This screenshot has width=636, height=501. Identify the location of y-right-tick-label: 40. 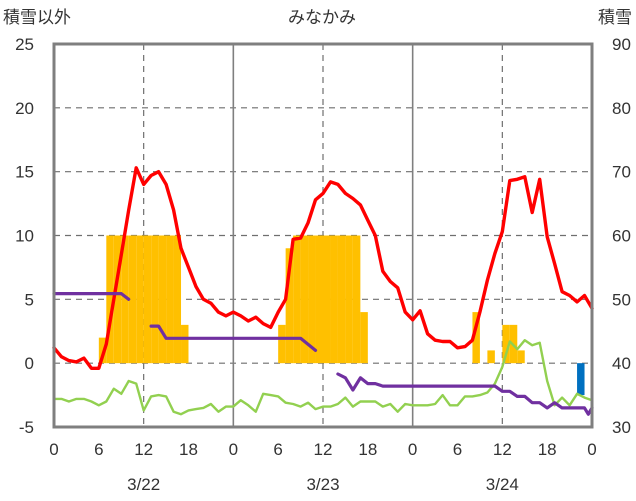
(621, 363).